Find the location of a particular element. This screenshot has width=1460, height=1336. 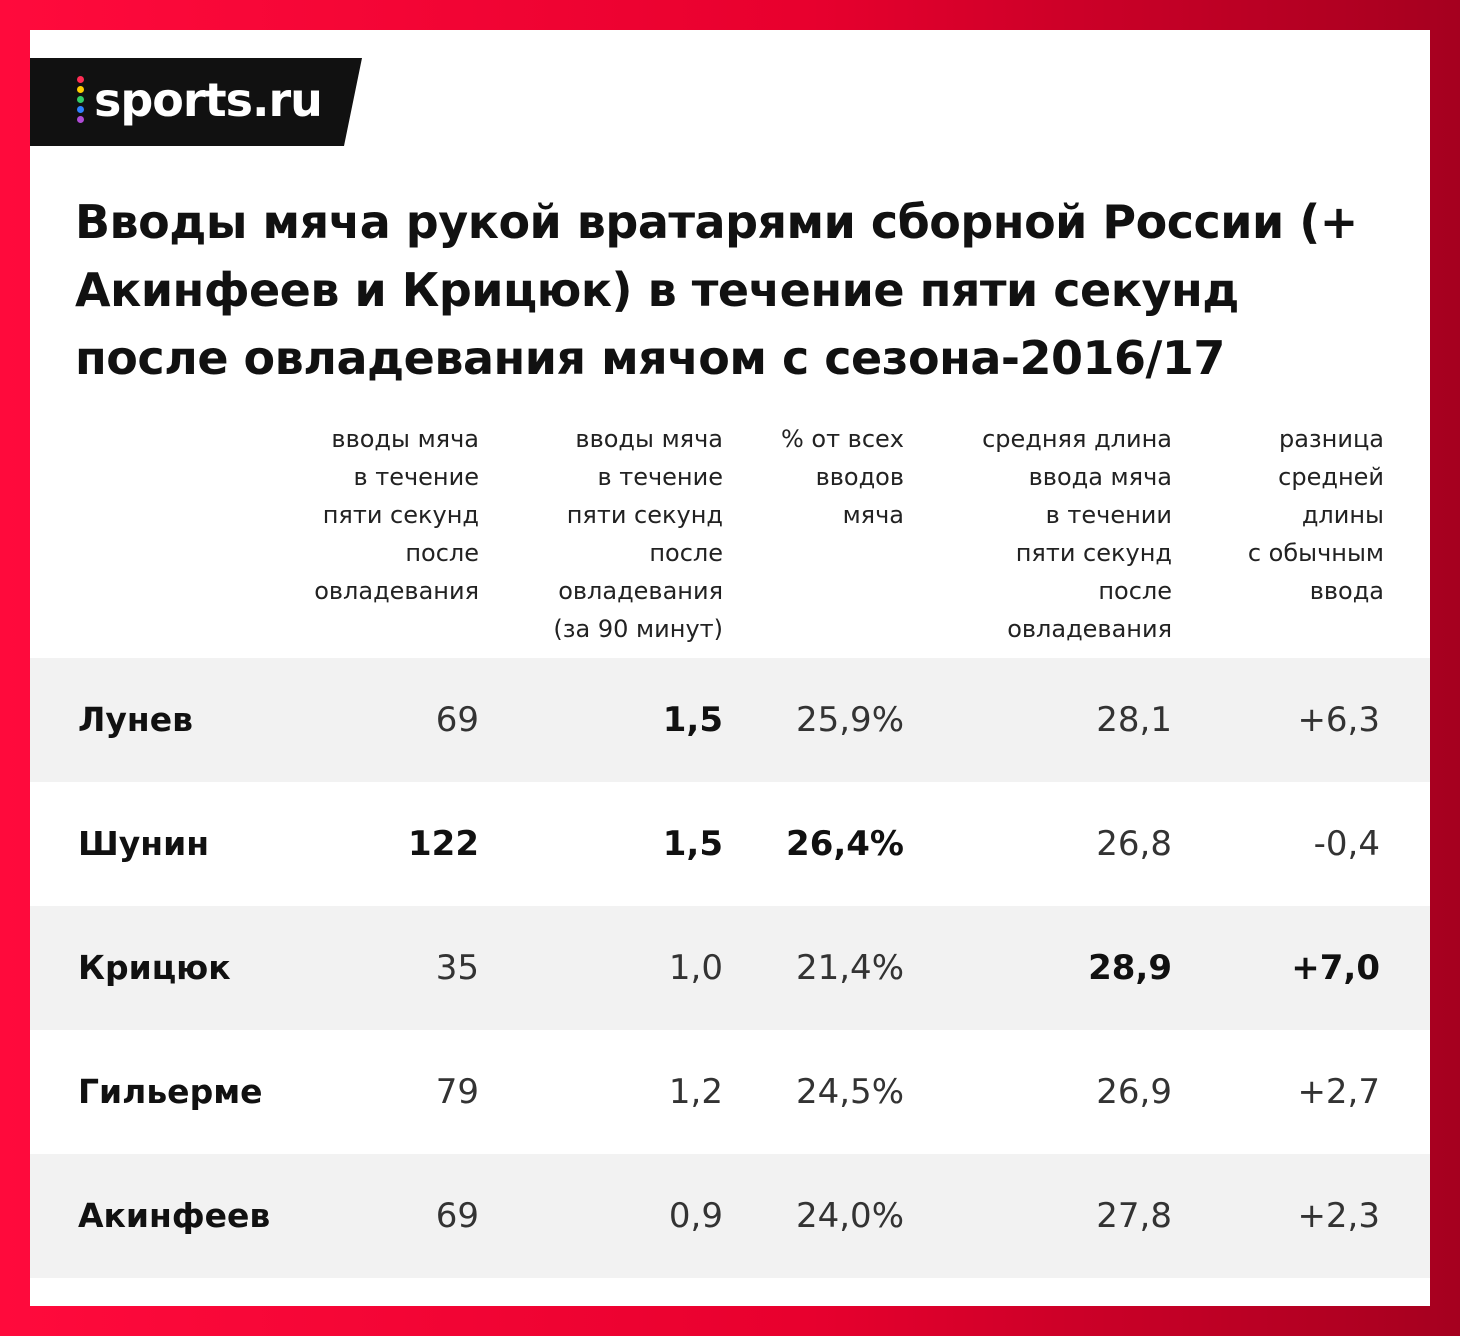

cell-inputs: 122 is located at coordinates (443, 844).